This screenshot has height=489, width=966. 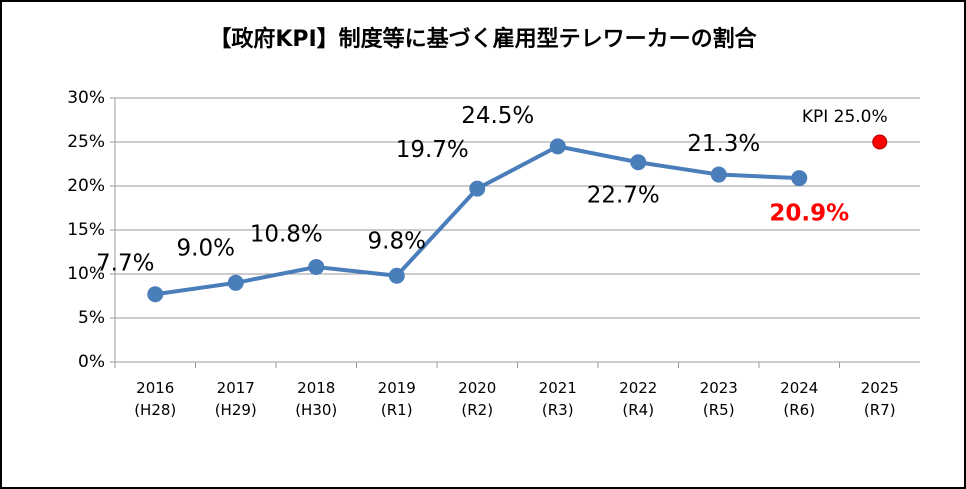 What do you see at coordinates (286, 234) in the screenshot?
I see `data-label: 10.8%` at bounding box center [286, 234].